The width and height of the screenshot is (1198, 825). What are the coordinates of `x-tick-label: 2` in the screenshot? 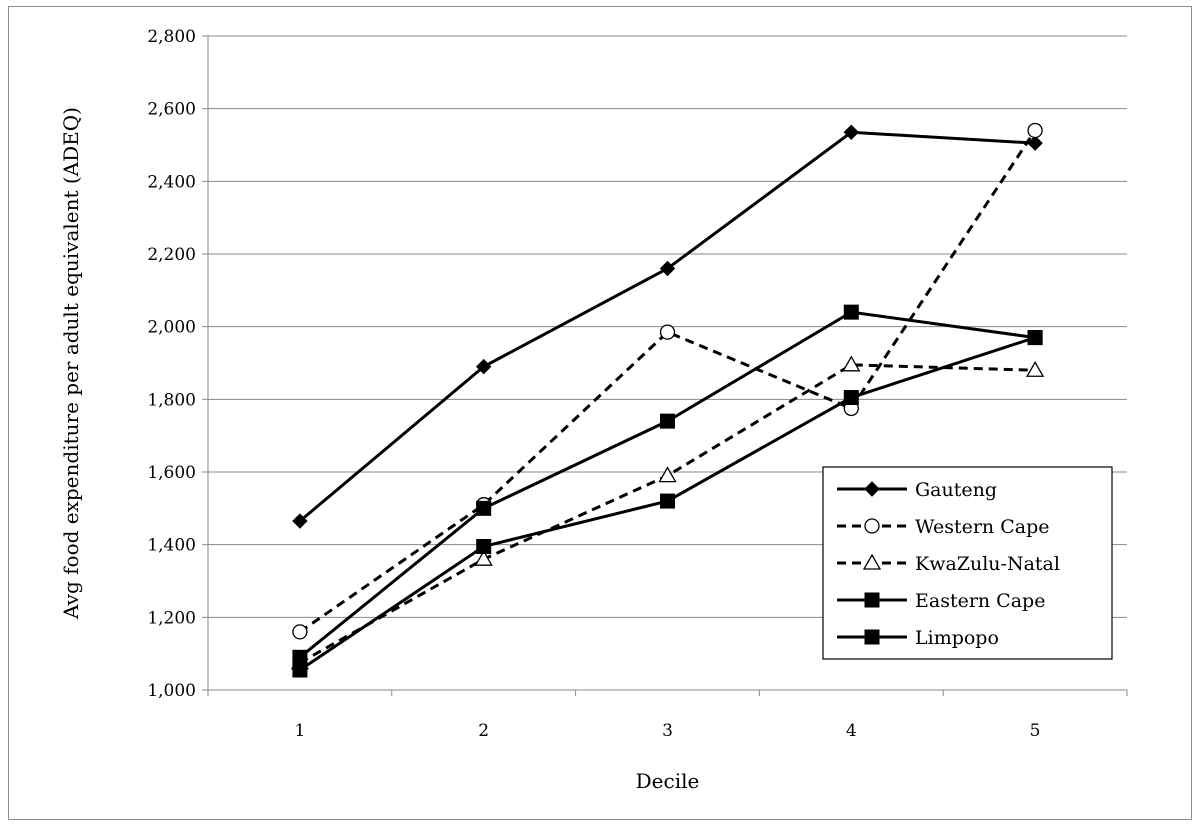 It's located at (483, 731).